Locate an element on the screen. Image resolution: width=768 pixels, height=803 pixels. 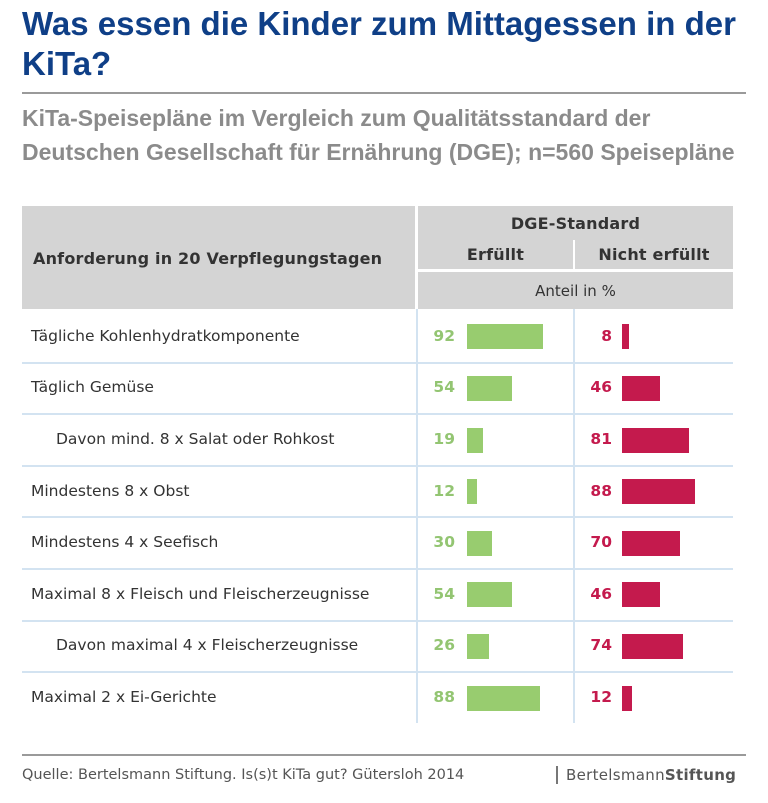
header-requirement-cell is located at coordinates (218, 257).